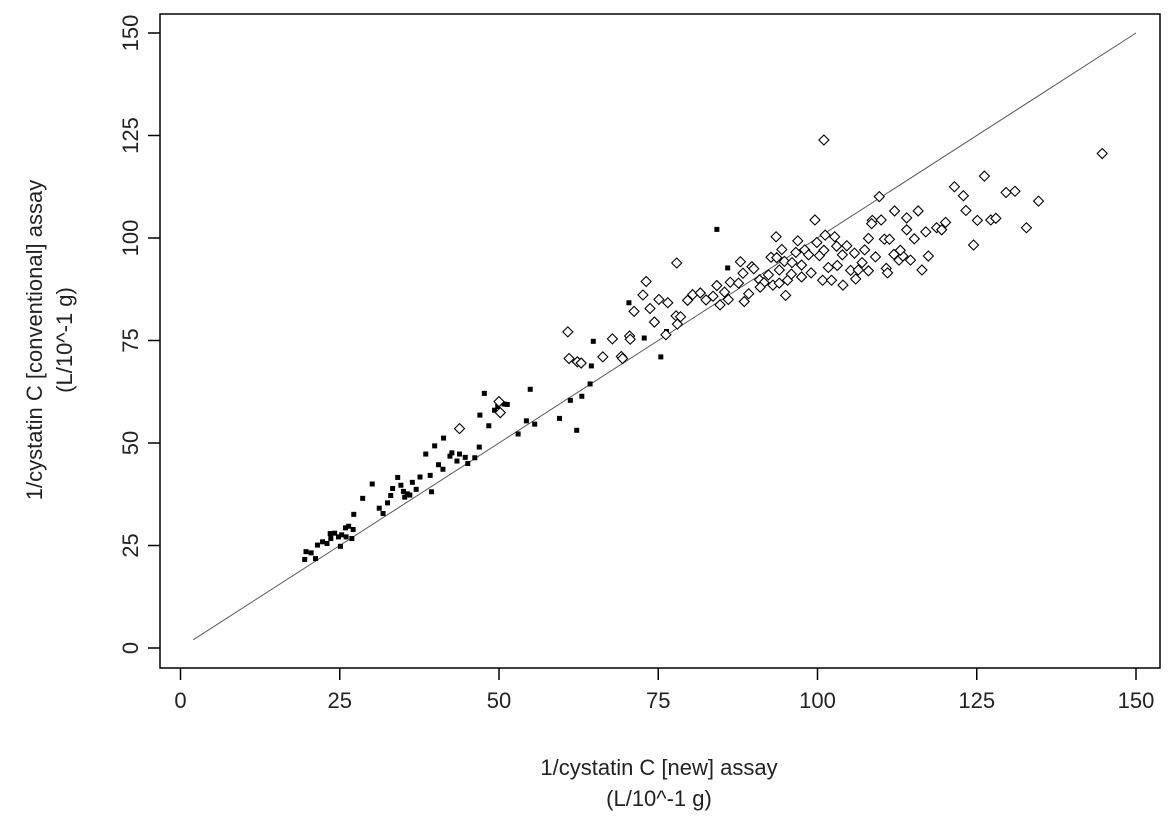 The image size is (1172, 824). Describe the element at coordinates (658, 767) in the screenshot. I see `x-axis-title-line-1: 1/cystatin C [new] assay` at that location.